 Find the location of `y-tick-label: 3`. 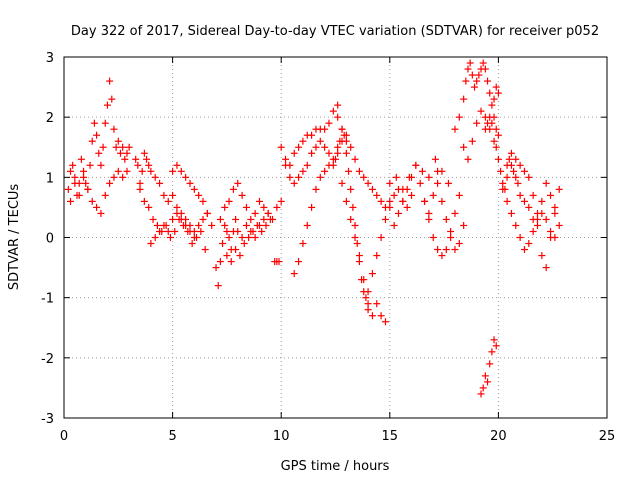

y-tick-label: 3 is located at coordinates (50, 58).